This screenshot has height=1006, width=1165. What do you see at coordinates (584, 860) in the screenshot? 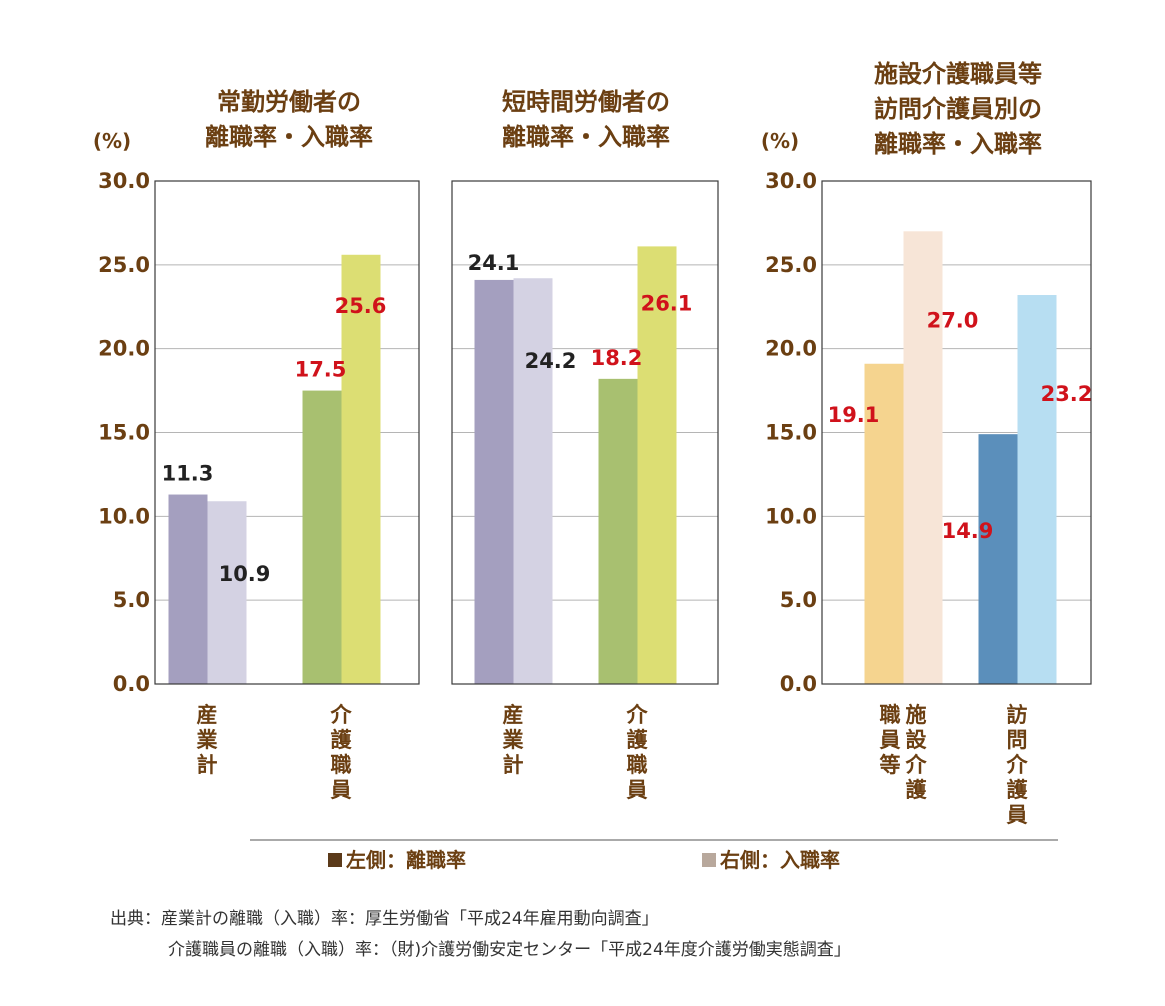
I see `legend: 左側：離職率 右側：入職率` at bounding box center [584, 860].